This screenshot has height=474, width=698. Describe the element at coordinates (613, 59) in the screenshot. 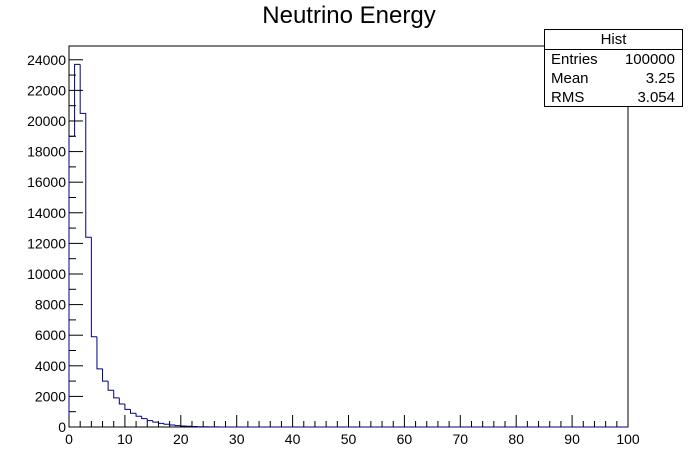

I see `stats-row-entries: Entries 100000` at that location.